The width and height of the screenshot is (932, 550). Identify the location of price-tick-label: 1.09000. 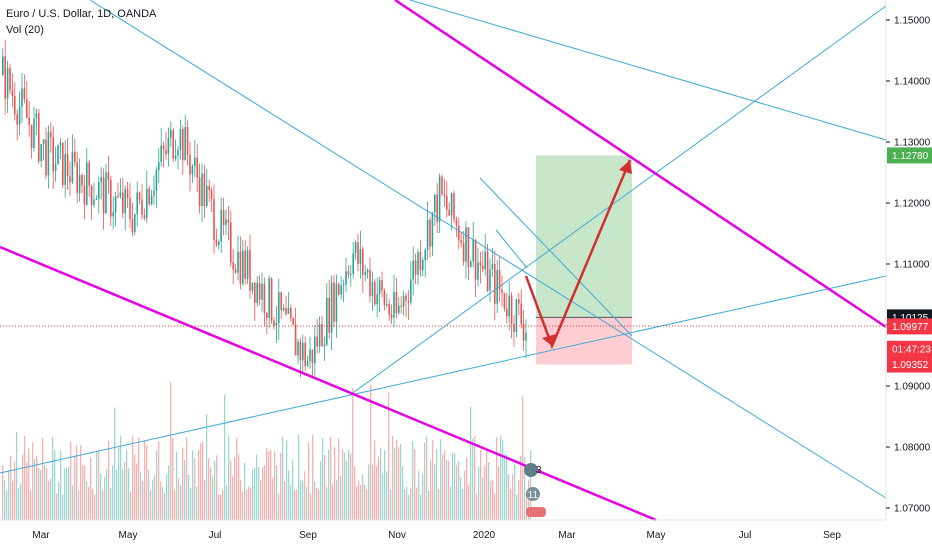
(912, 387).